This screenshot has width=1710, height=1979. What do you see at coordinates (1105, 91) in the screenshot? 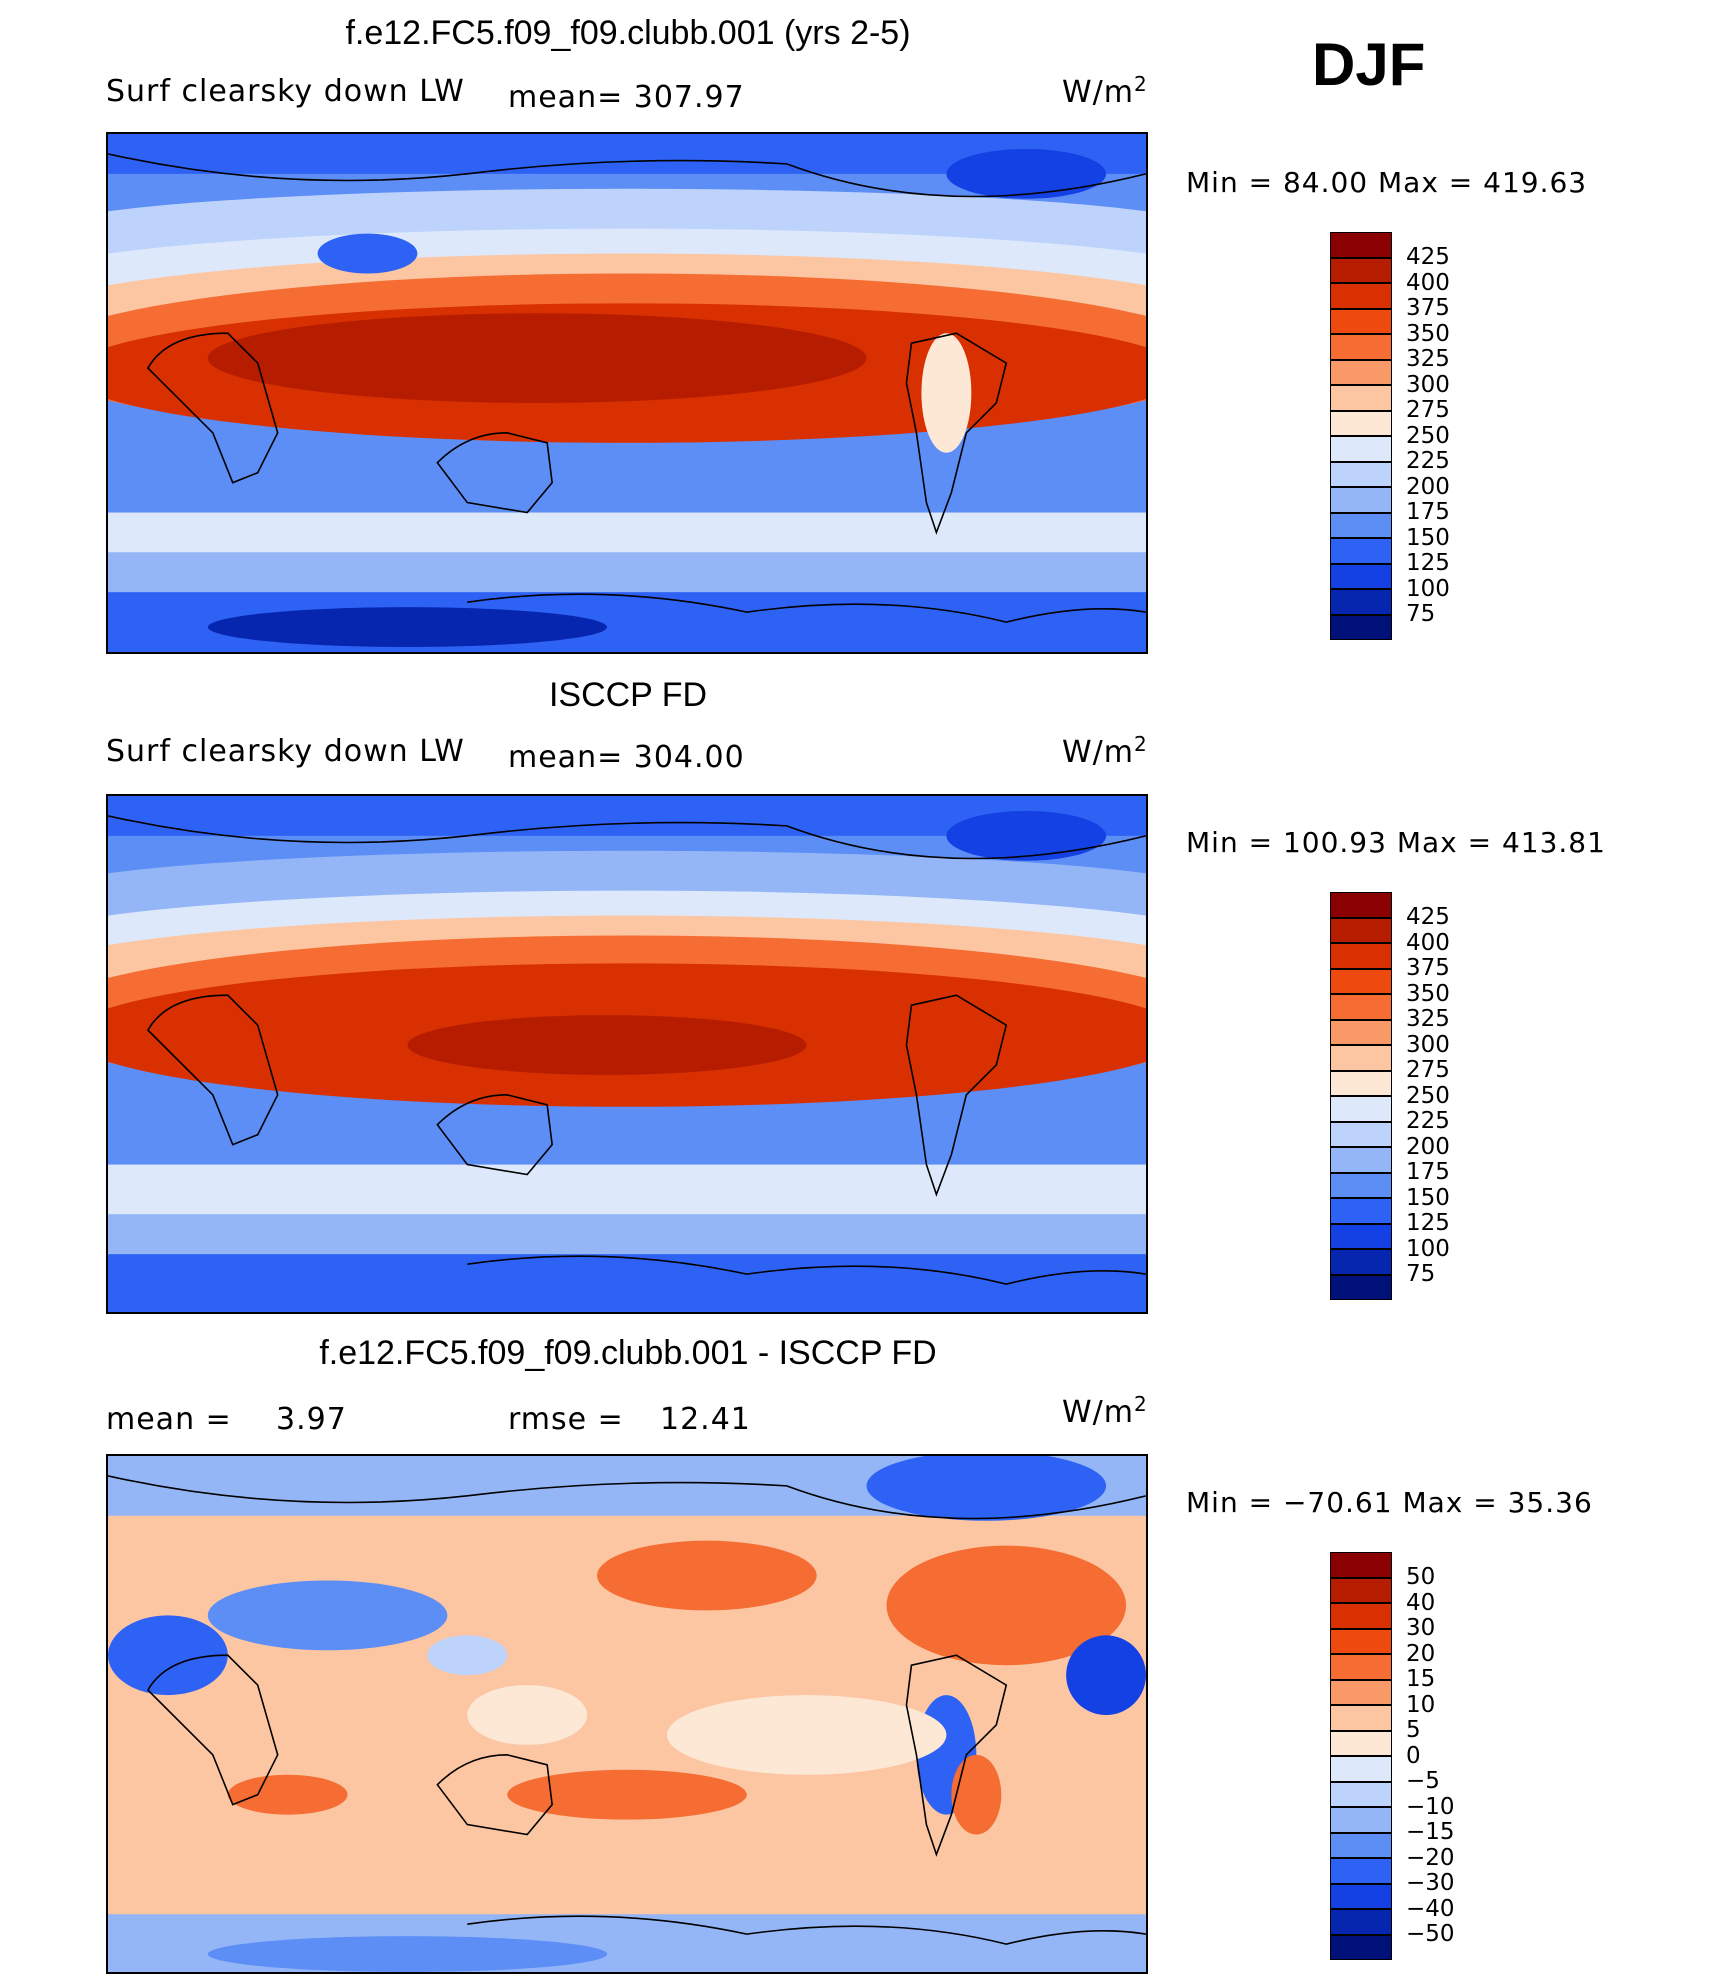
I see `panel1-units: W/m2` at bounding box center [1105, 91].